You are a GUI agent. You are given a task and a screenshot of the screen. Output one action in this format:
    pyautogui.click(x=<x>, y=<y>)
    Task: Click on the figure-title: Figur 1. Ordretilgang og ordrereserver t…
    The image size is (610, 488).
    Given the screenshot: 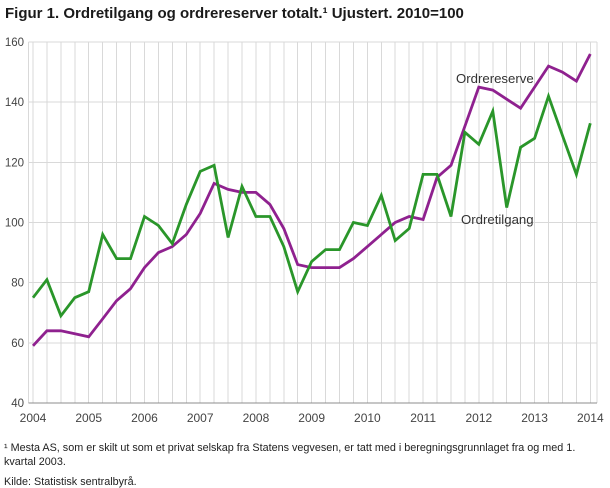 What is the action you would take?
    pyautogui.click(x=234, y=13)
    